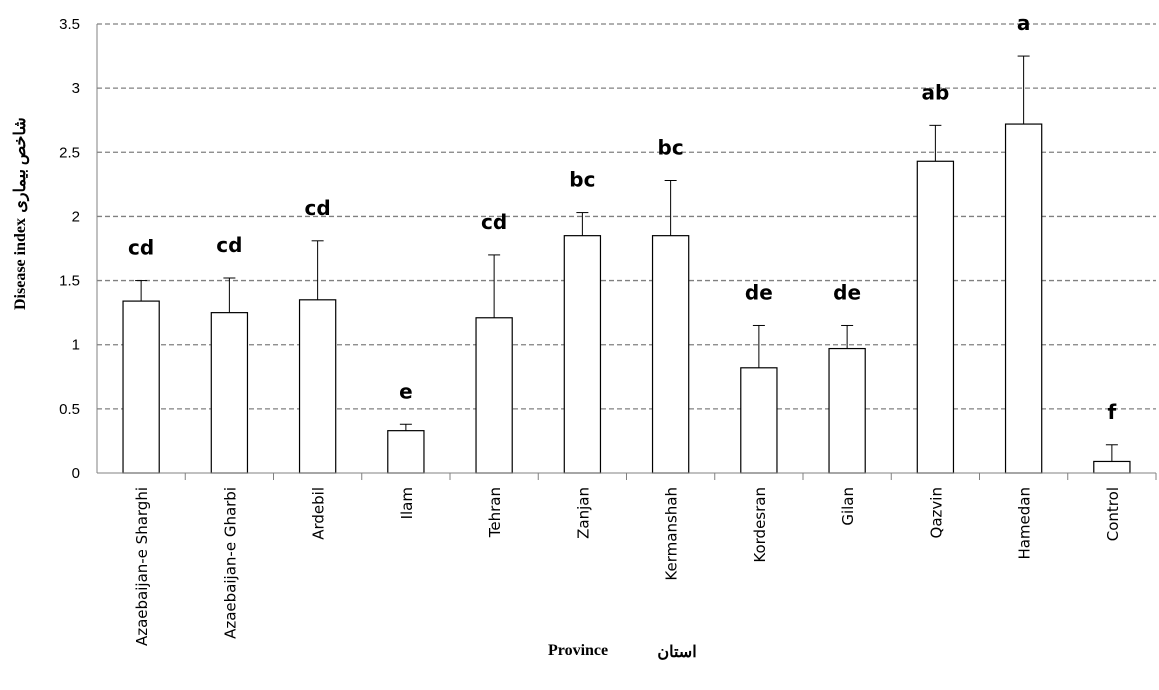  Describe the element at coordinates (760, 525) in the screenshot. I see `x-tick-label: Kordesran` at that location.